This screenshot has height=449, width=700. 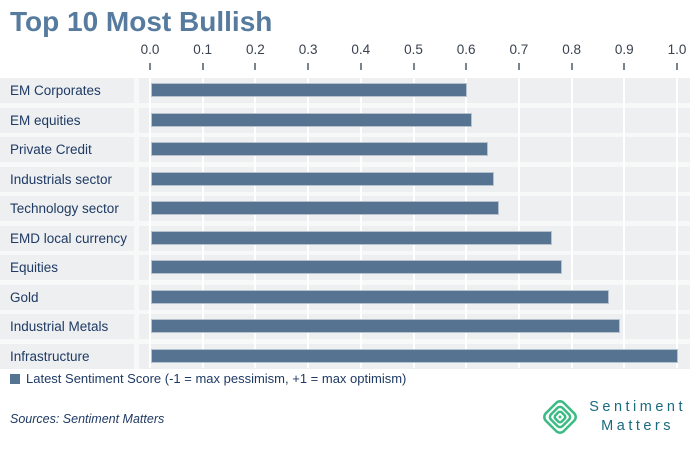 I want to click on axis-tick-label: 0.8, so click(x=571, y=49).